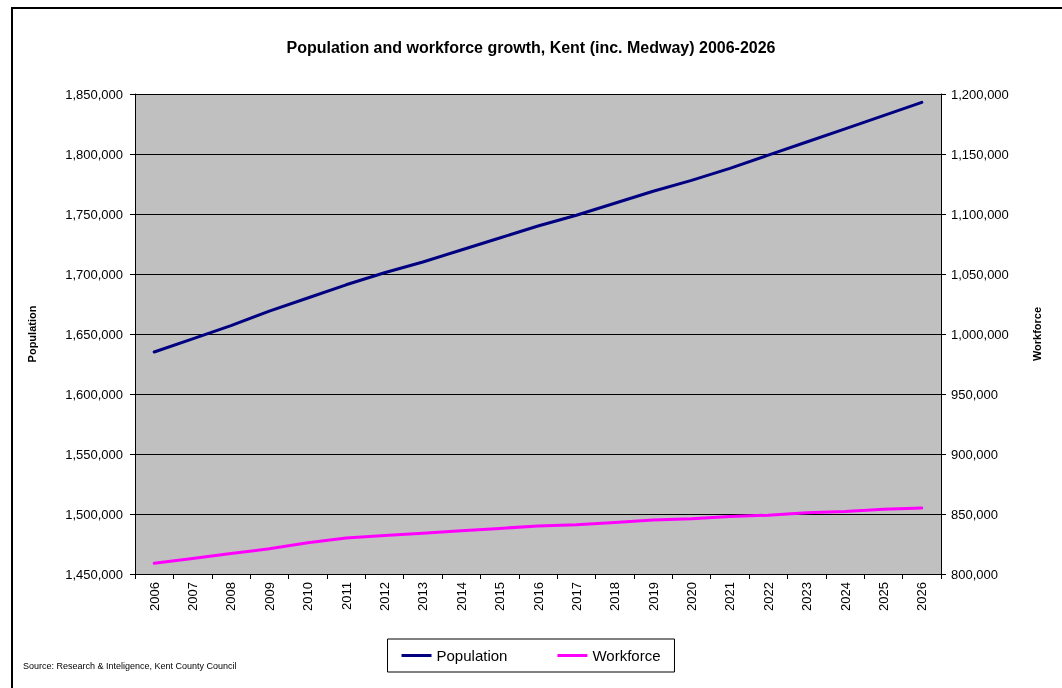 This screenshot has width=1062, height=688. I want to click on y2-tick-label: 800,000, so click(974, 574).